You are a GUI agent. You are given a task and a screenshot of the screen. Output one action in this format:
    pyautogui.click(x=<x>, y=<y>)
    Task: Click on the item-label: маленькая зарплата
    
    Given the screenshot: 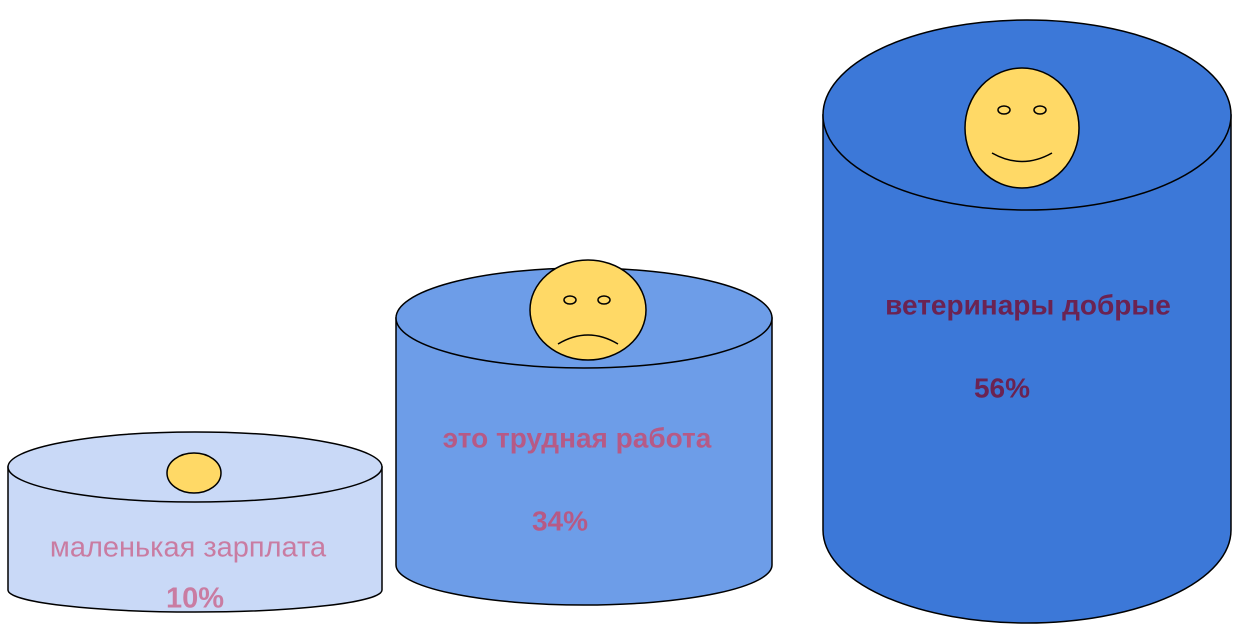 What is the action you would take?
    pyautogui.click(x=188, y=548)
    